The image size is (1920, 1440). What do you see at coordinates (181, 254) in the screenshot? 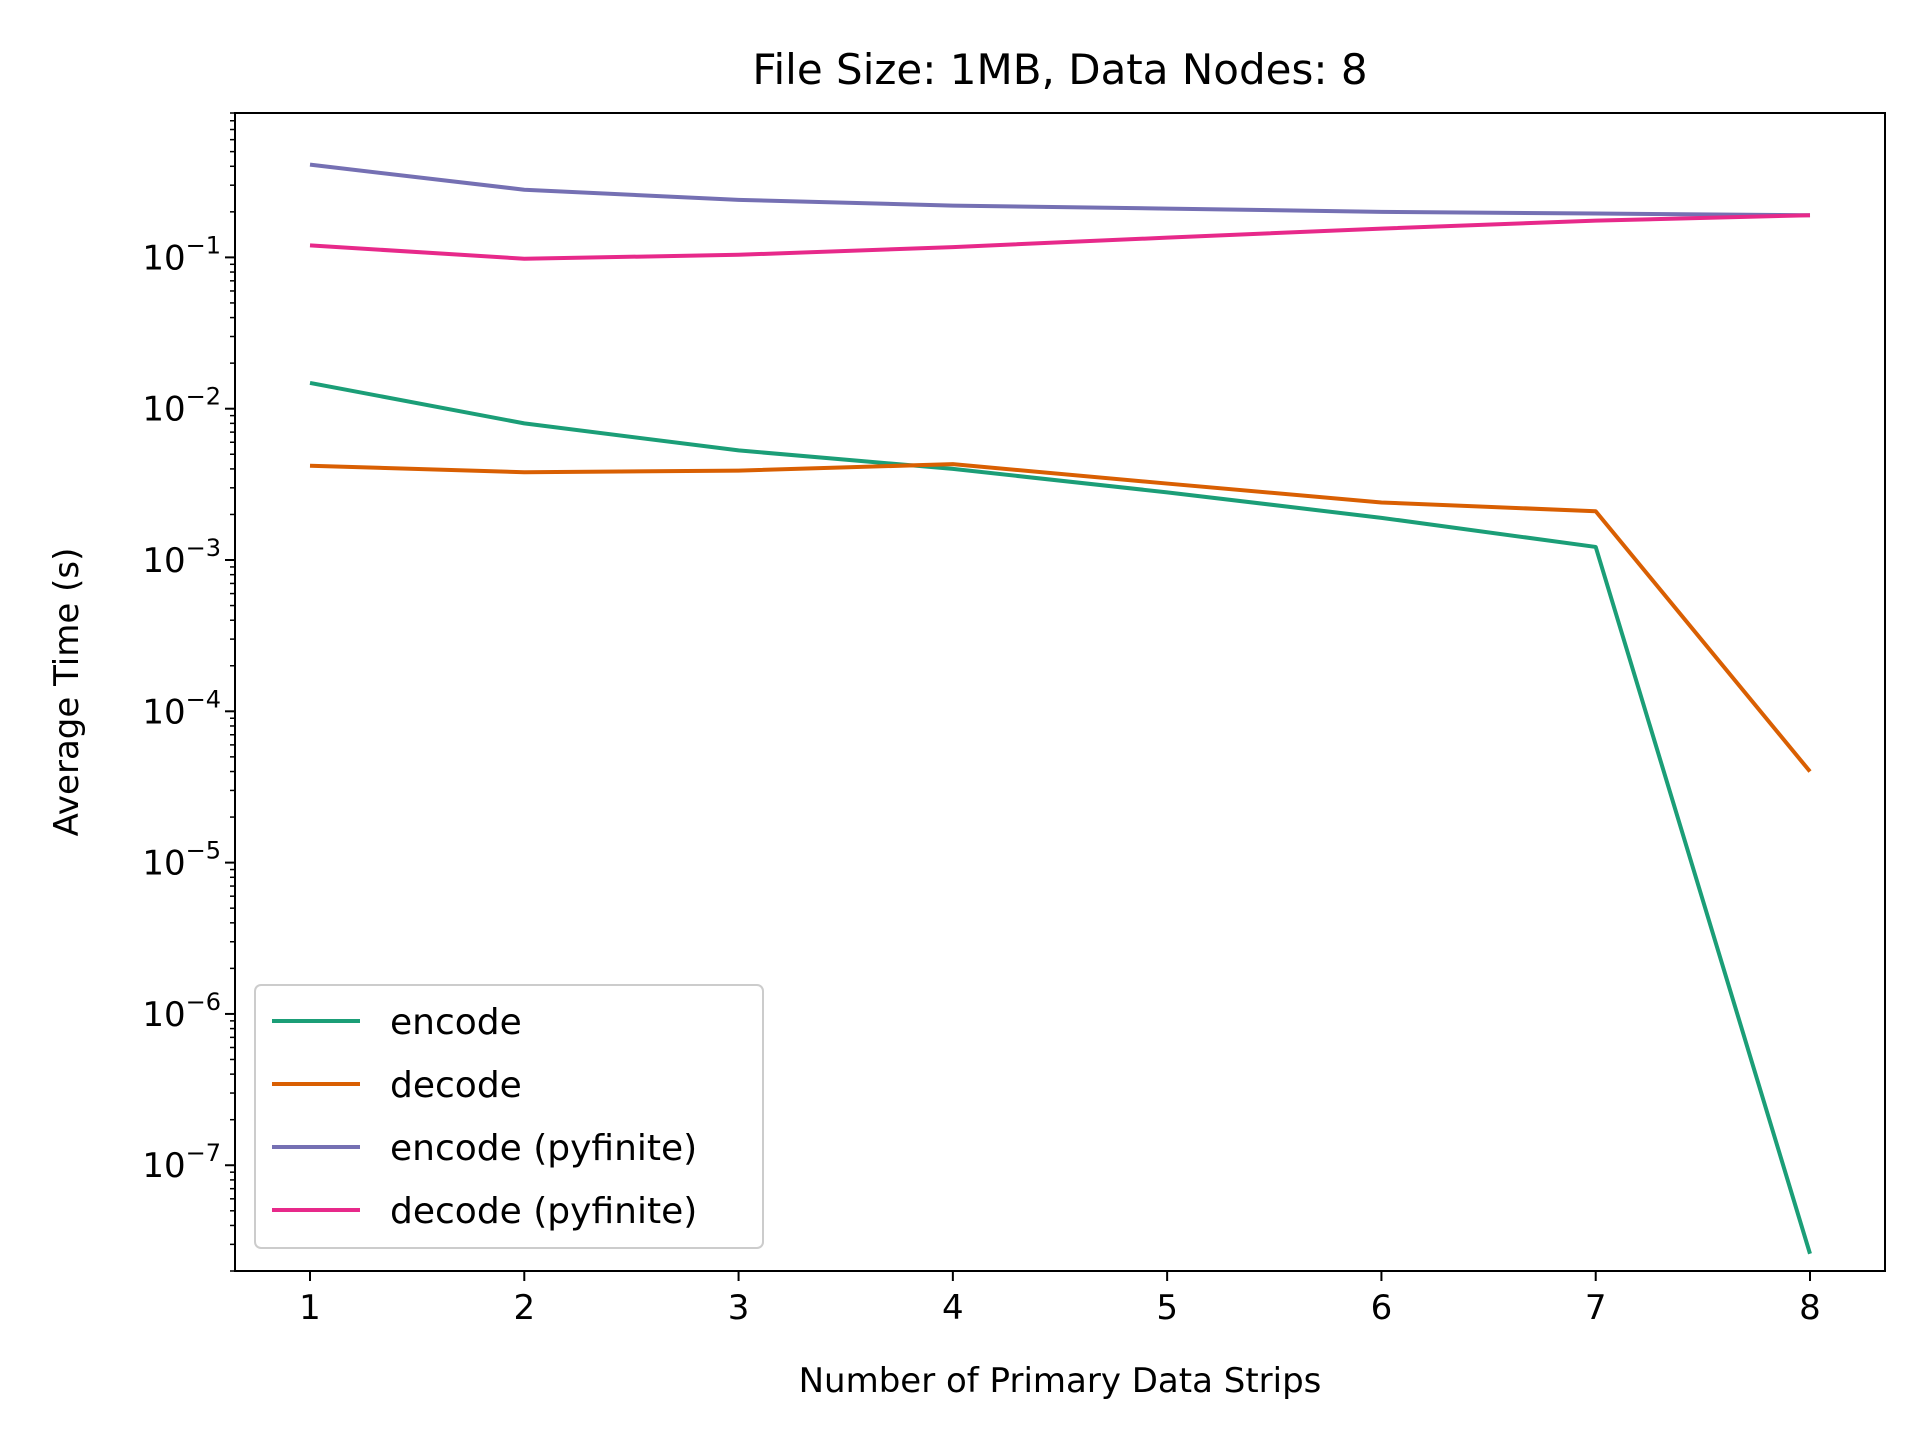
I see `y-tick-label-6: 10⁻¹` at bounding box center [181, 254].